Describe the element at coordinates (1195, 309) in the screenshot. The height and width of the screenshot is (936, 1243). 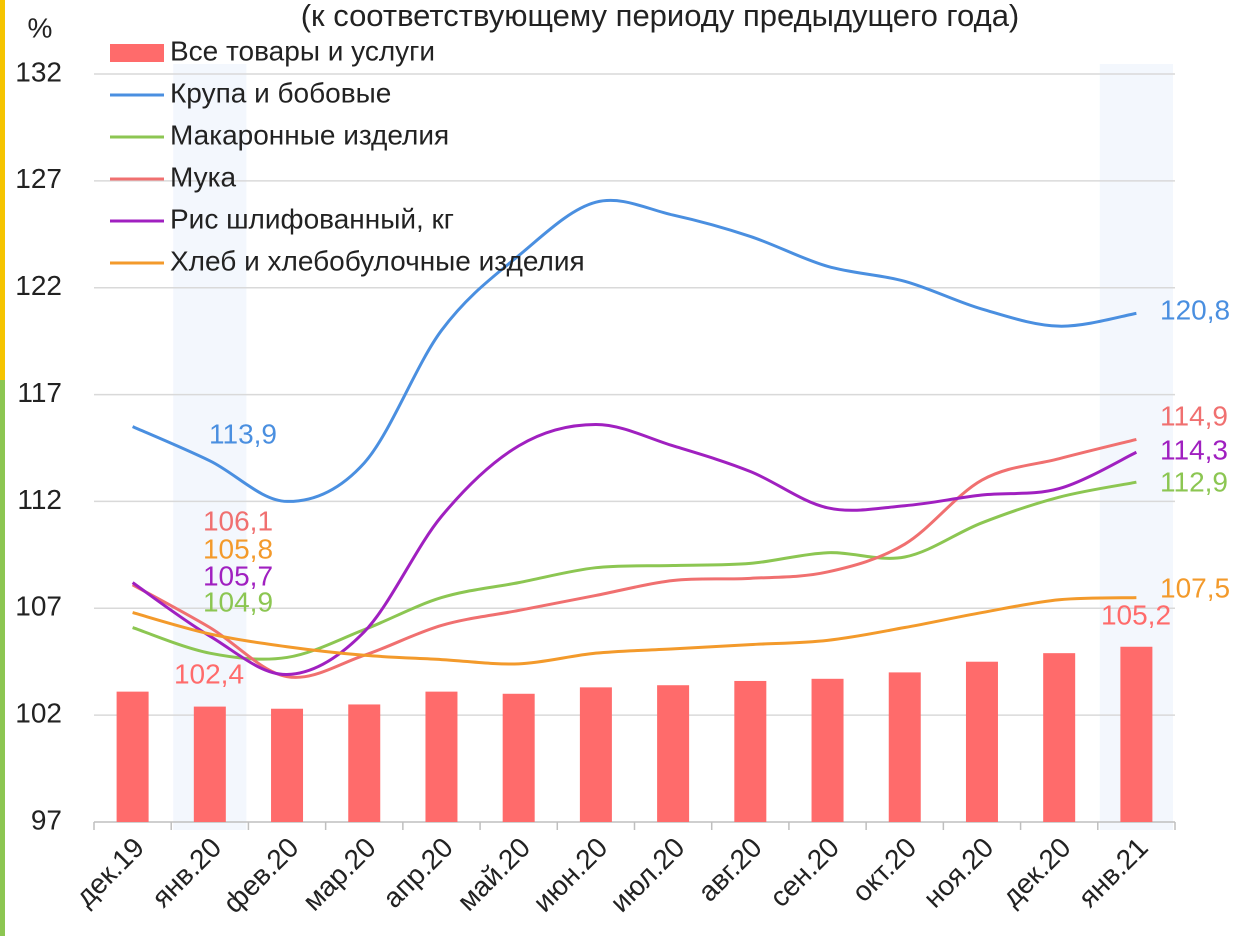
I see `data-label: 120,8` at that location.